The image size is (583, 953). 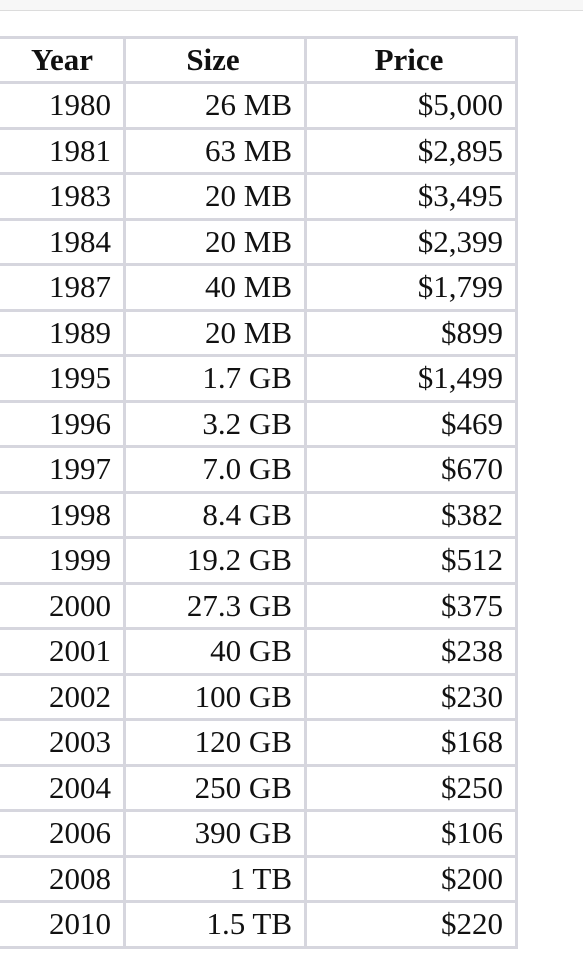 I want to click on cell-year: 2002, so click(x=63, y=698).